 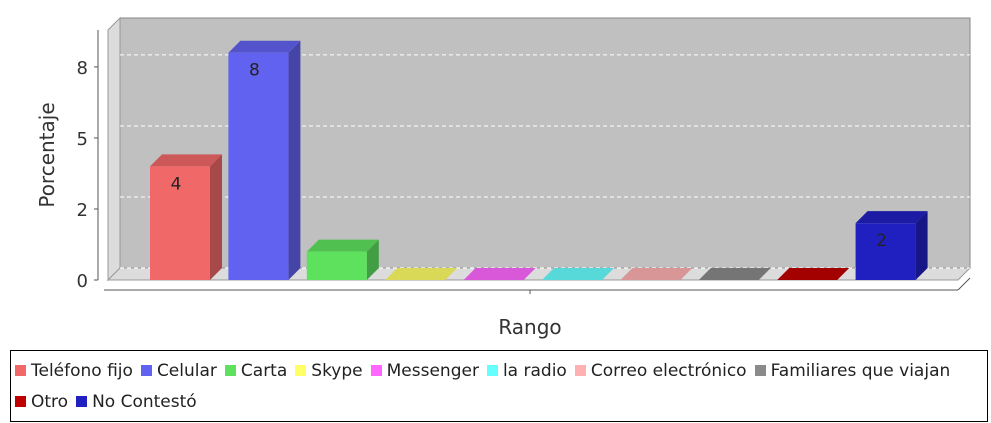 I want to click on legend-label: No Contestó, so click(x=144, y=401).